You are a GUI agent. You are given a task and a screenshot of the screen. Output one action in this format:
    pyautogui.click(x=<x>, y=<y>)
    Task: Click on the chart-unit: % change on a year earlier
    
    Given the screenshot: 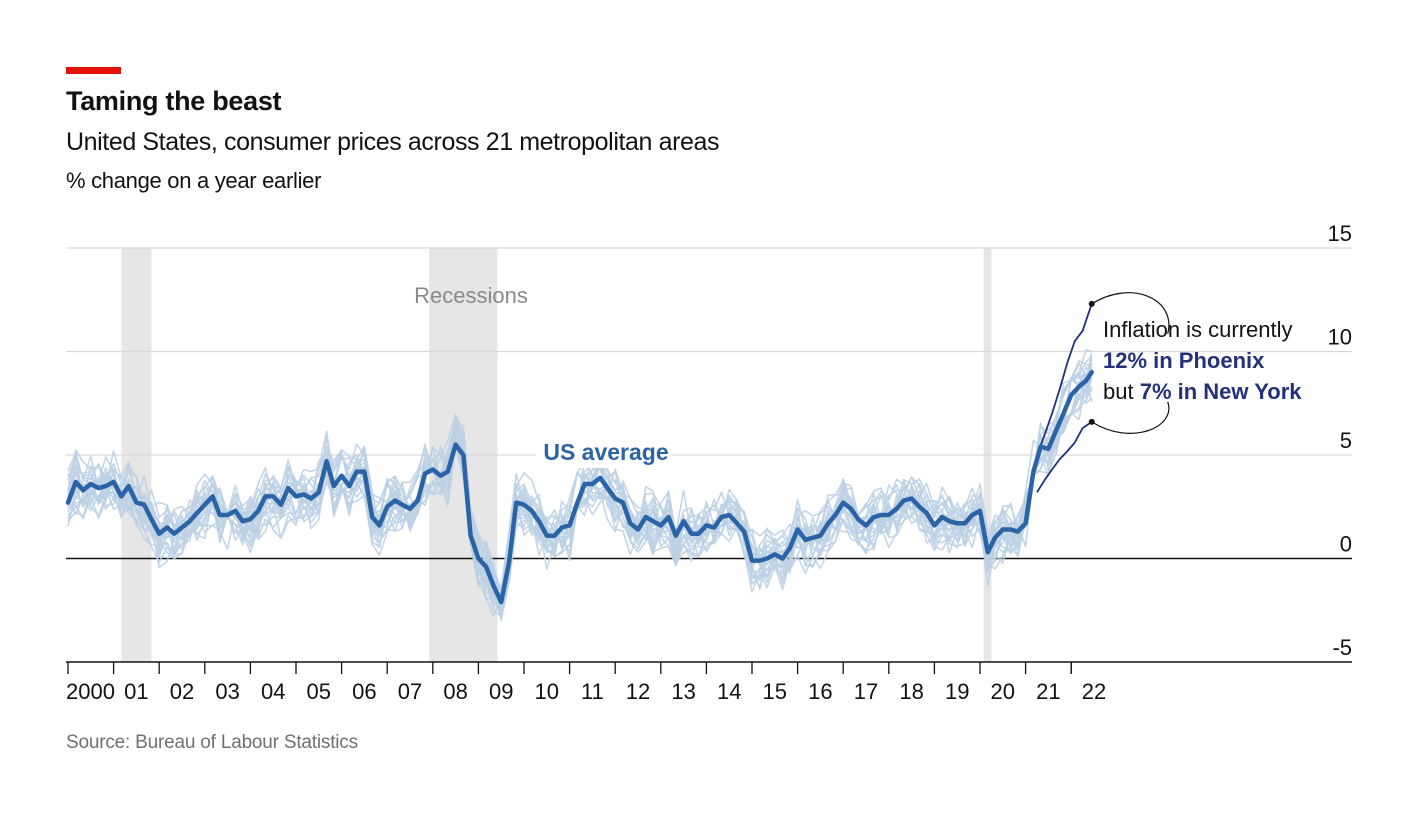 What is the action you would take?
    pyautogui.click(x=194, y=180)
    